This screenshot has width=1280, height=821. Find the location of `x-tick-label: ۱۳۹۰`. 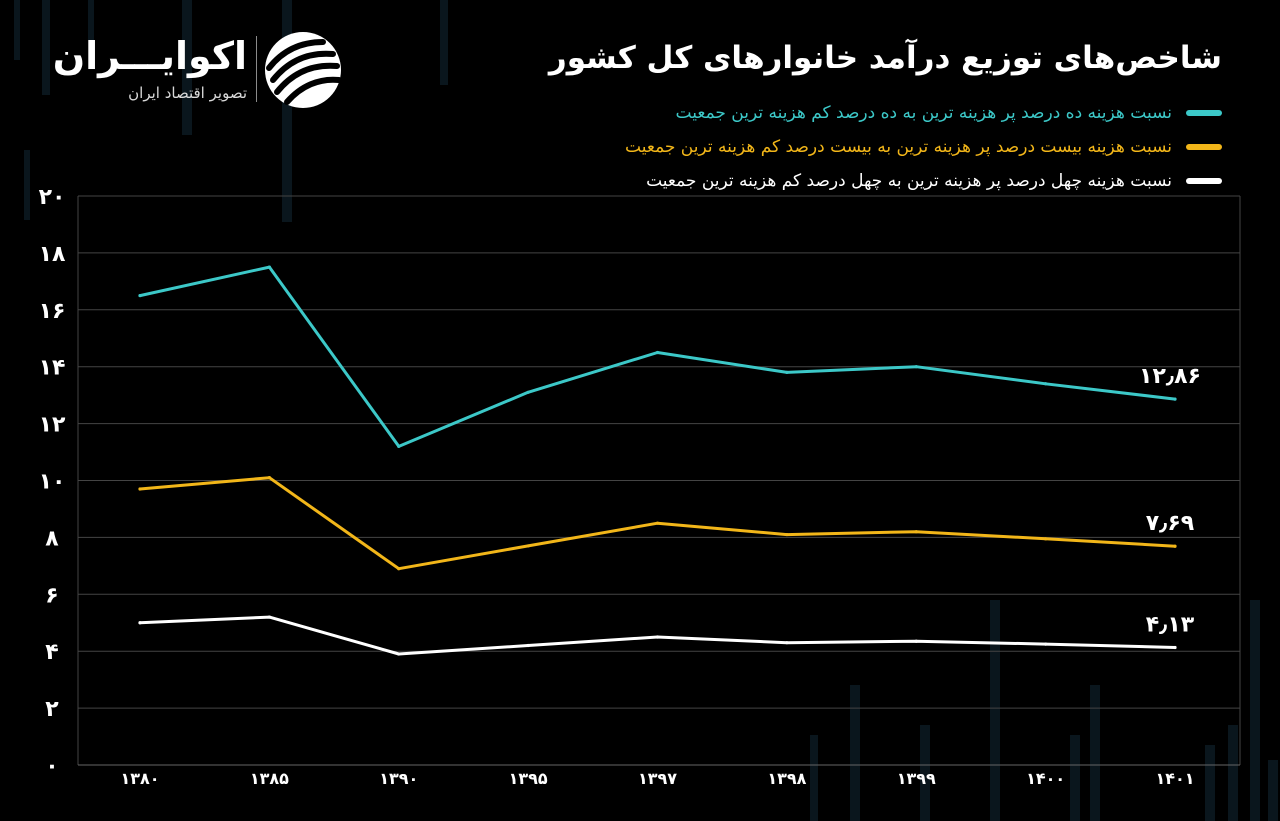

x-tick-label: ۱۳۹۰ is located at coordinates (398, 778).